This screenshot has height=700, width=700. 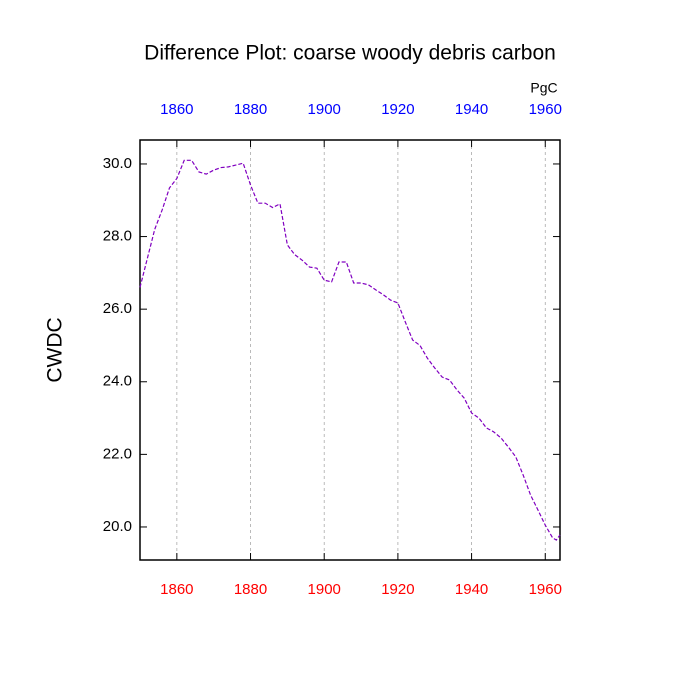 What do you see at coordinates (117, 381) in the screenshot?
I see `y-tick-label: 24.0` at bounding box center [117, 381].